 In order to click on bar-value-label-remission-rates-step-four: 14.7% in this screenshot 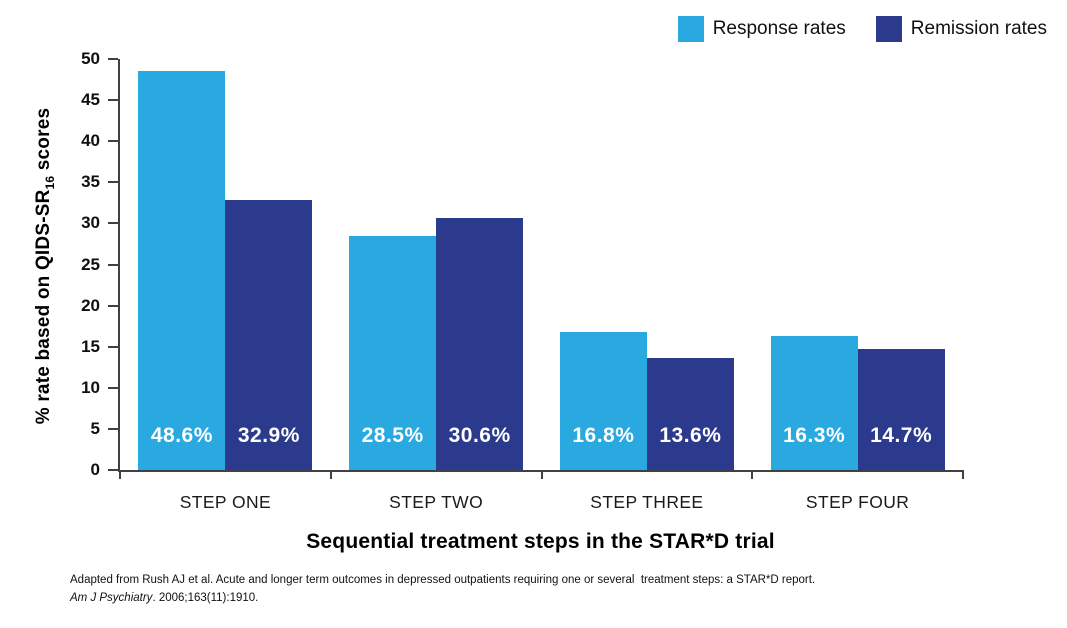, I will do `click(901, 435)`.